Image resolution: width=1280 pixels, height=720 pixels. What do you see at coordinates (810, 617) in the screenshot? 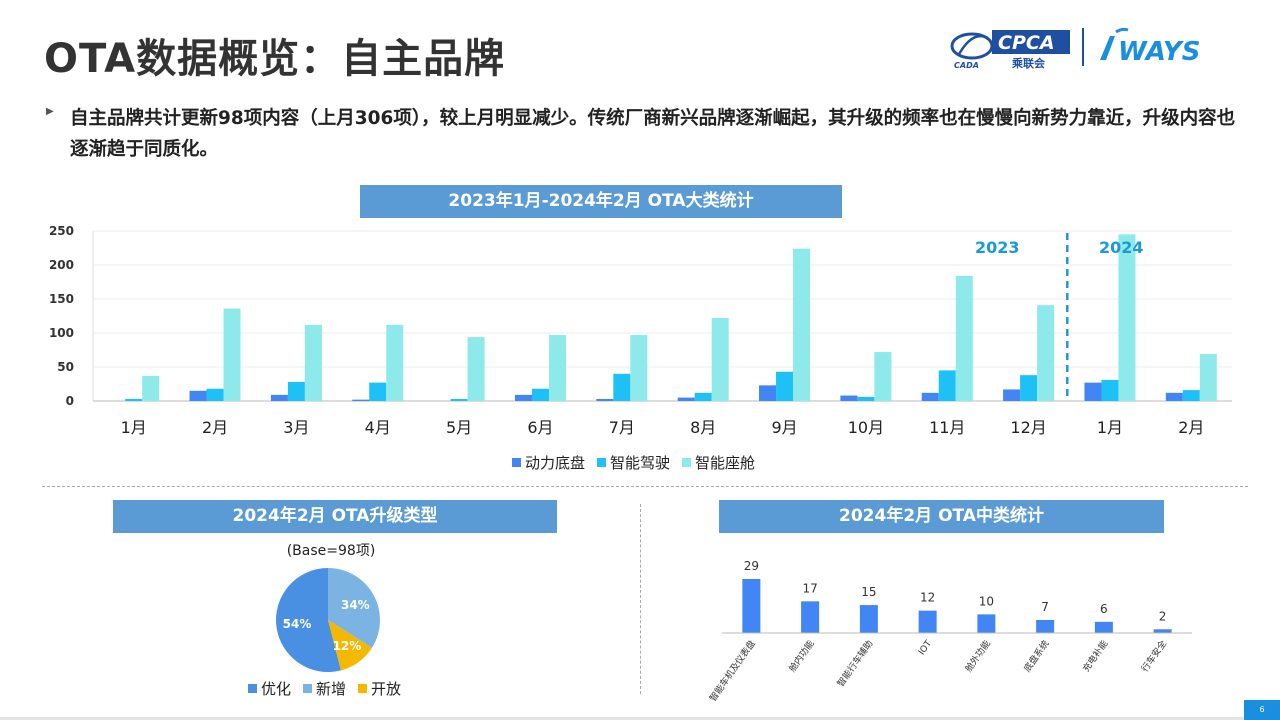
I see `bar-舱内功能` at bounding box center [810, 617].